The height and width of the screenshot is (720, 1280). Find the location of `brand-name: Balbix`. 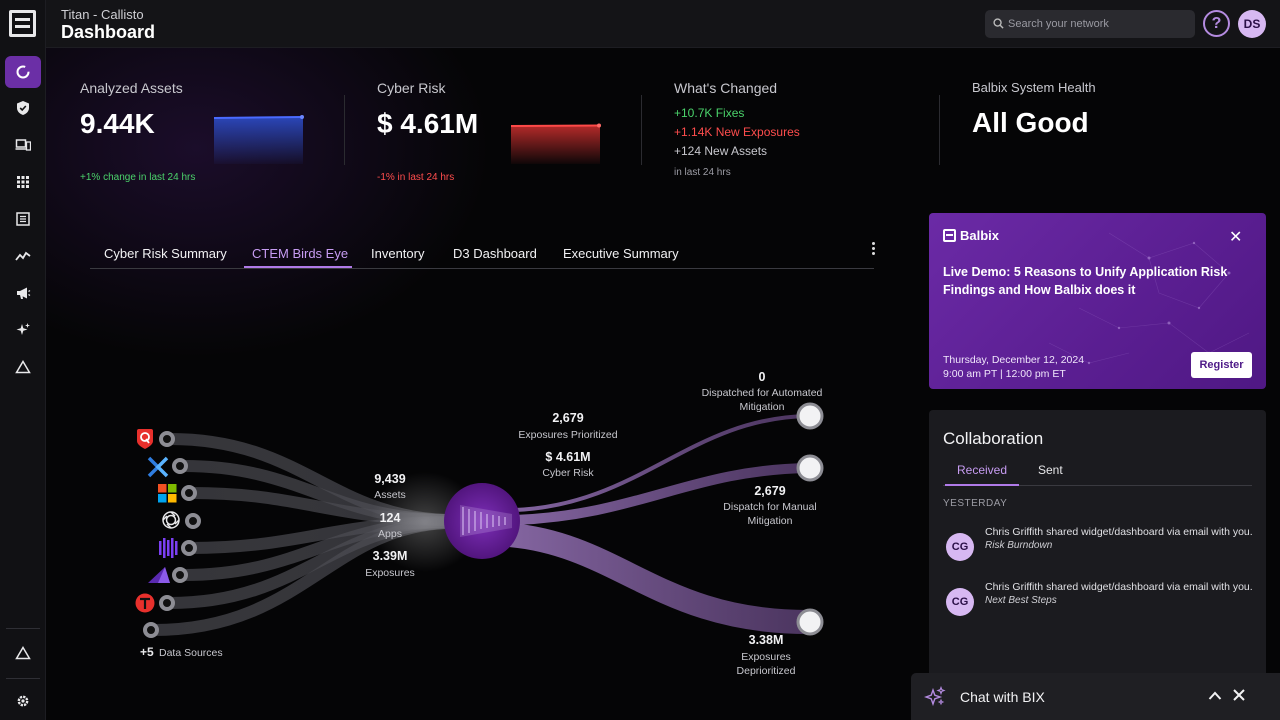

brand-name: Balbix is located at coordinates (980, 235).